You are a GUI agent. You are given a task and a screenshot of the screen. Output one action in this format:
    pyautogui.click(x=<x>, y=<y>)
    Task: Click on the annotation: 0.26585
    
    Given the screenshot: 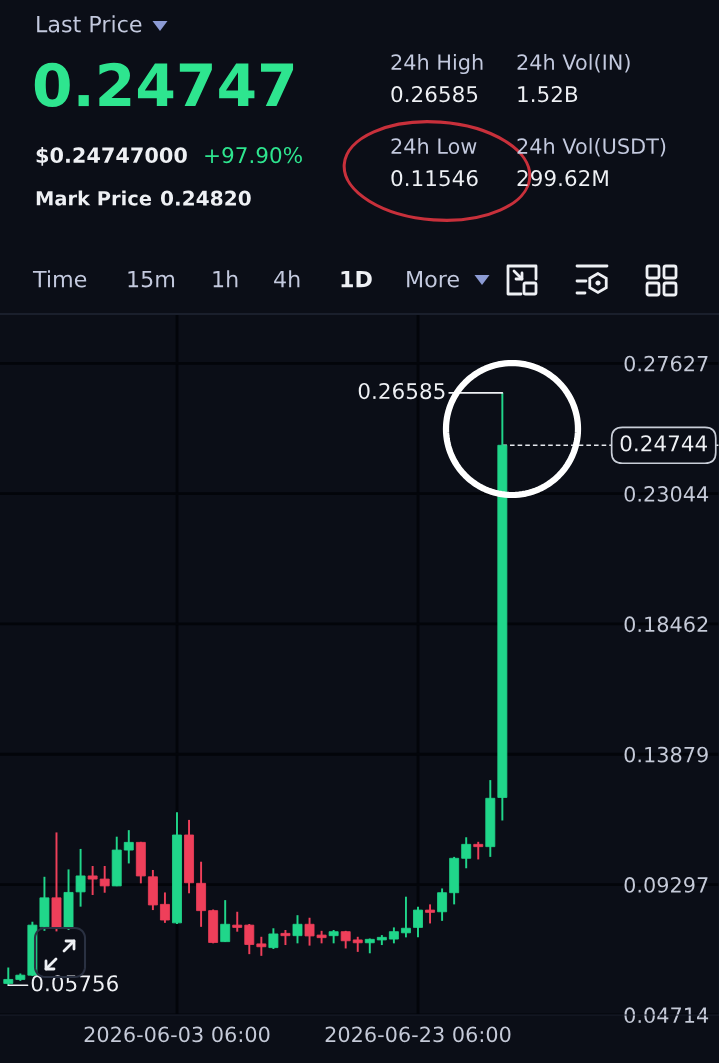 What is the action you would take?
    pyautogui.click(x=401, y=391)
    